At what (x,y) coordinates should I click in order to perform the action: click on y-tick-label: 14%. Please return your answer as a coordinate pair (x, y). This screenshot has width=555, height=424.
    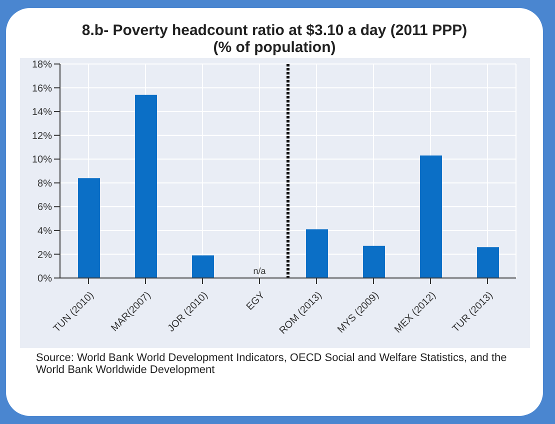
    Looking at the image, I should click on (42, 112).